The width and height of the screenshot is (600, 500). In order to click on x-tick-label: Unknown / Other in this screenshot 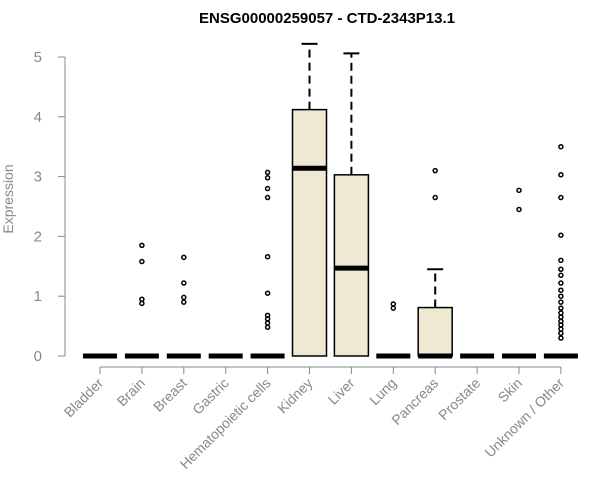, I will do `click(524, 418)`.